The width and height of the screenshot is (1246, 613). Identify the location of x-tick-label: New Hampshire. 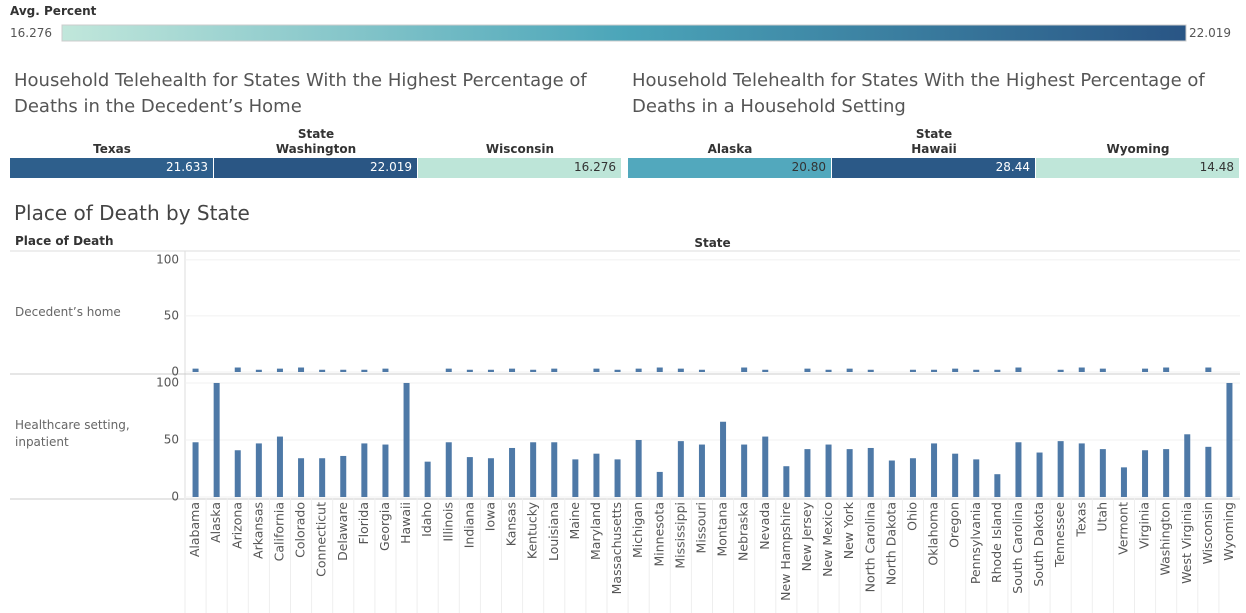
(785, 551).